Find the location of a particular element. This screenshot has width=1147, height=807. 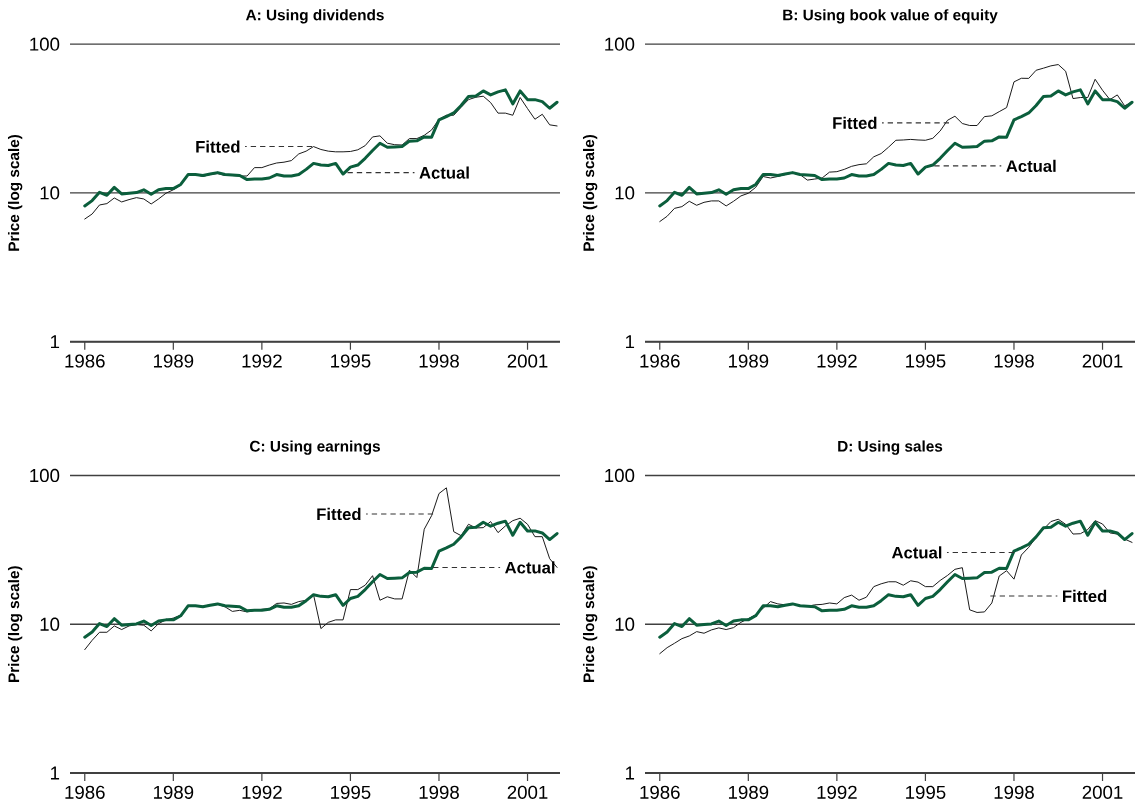

chart-title: B: Using book value of equity is located at coordinates (890, 16).